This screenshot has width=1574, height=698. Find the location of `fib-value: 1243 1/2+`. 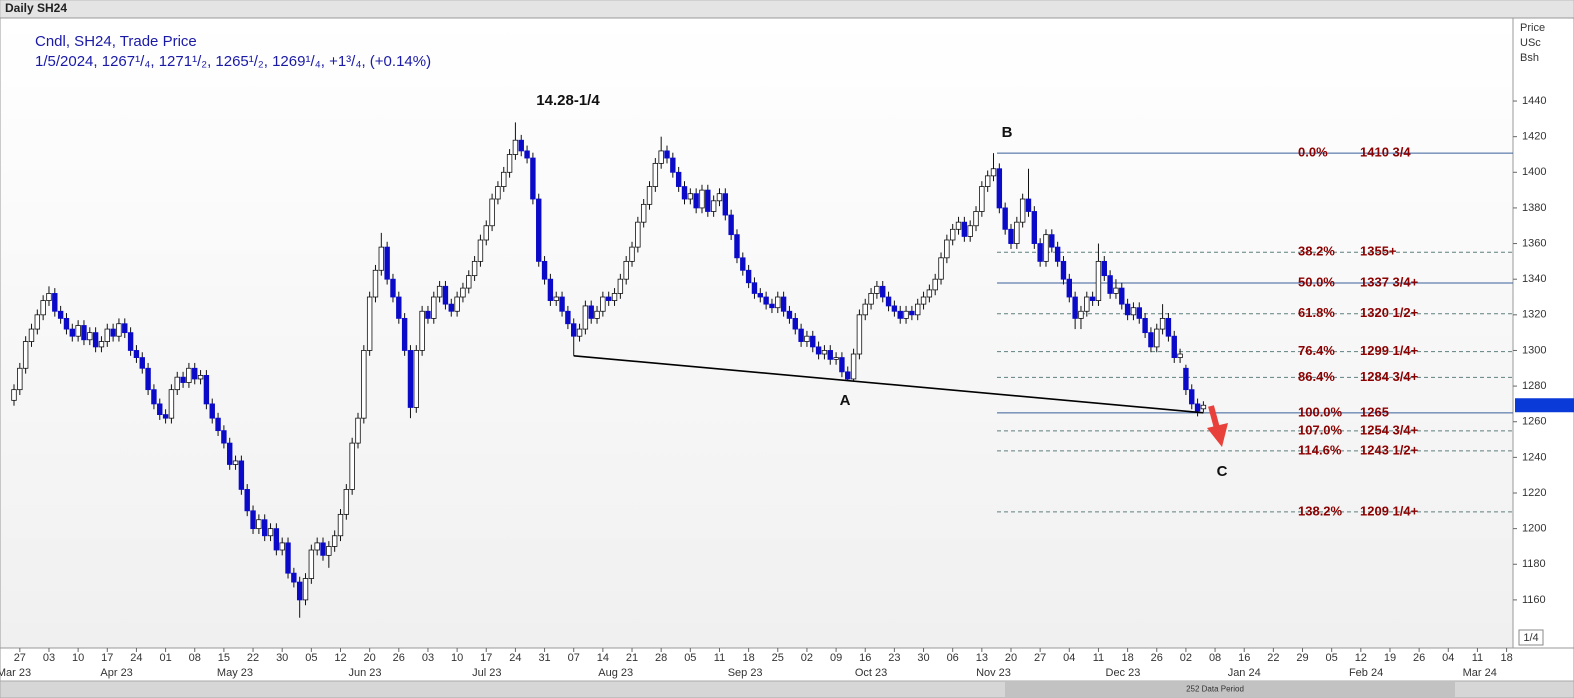

fib-value: 1243 1/2+ is located at coordinates (1389, 449).